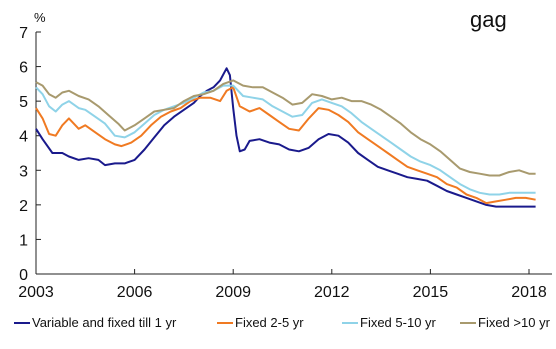 The image size is (556, 349). I want to click on y-tick-label: 1, so click(23, 240).